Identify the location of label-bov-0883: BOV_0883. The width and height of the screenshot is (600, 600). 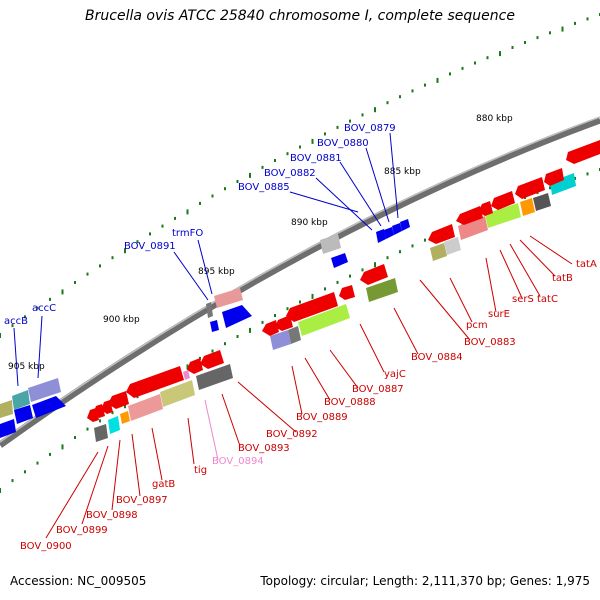
(490, 342).